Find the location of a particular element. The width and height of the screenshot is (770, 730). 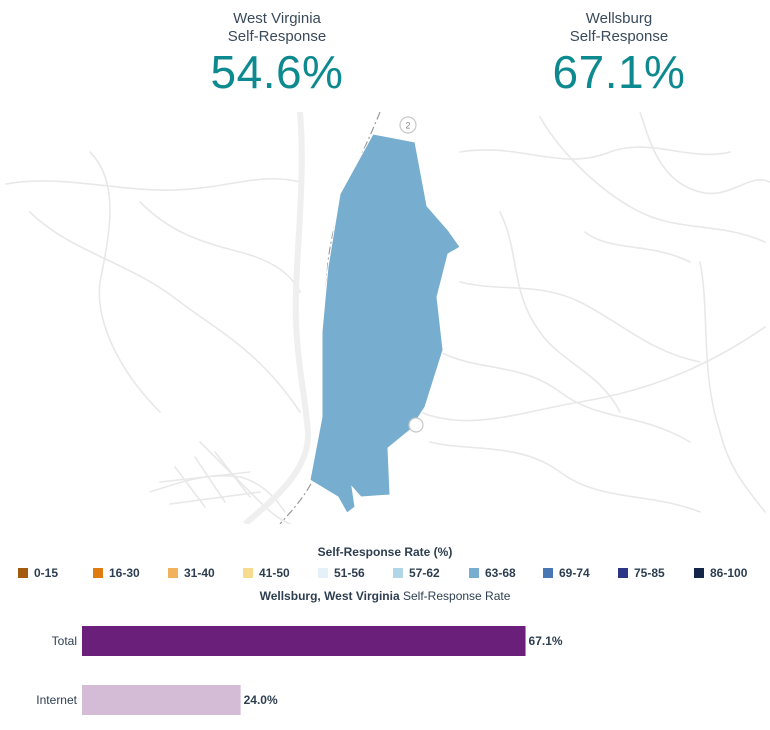

city-stat-label-2: Self-Response is located at coordinates (619, 36).